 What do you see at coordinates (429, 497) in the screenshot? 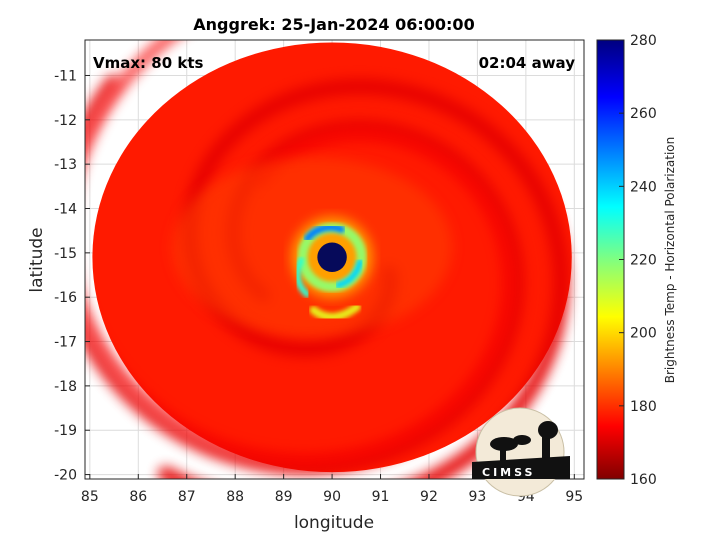
I see `x-tick-label: 92` at bounding box center [429, 497].